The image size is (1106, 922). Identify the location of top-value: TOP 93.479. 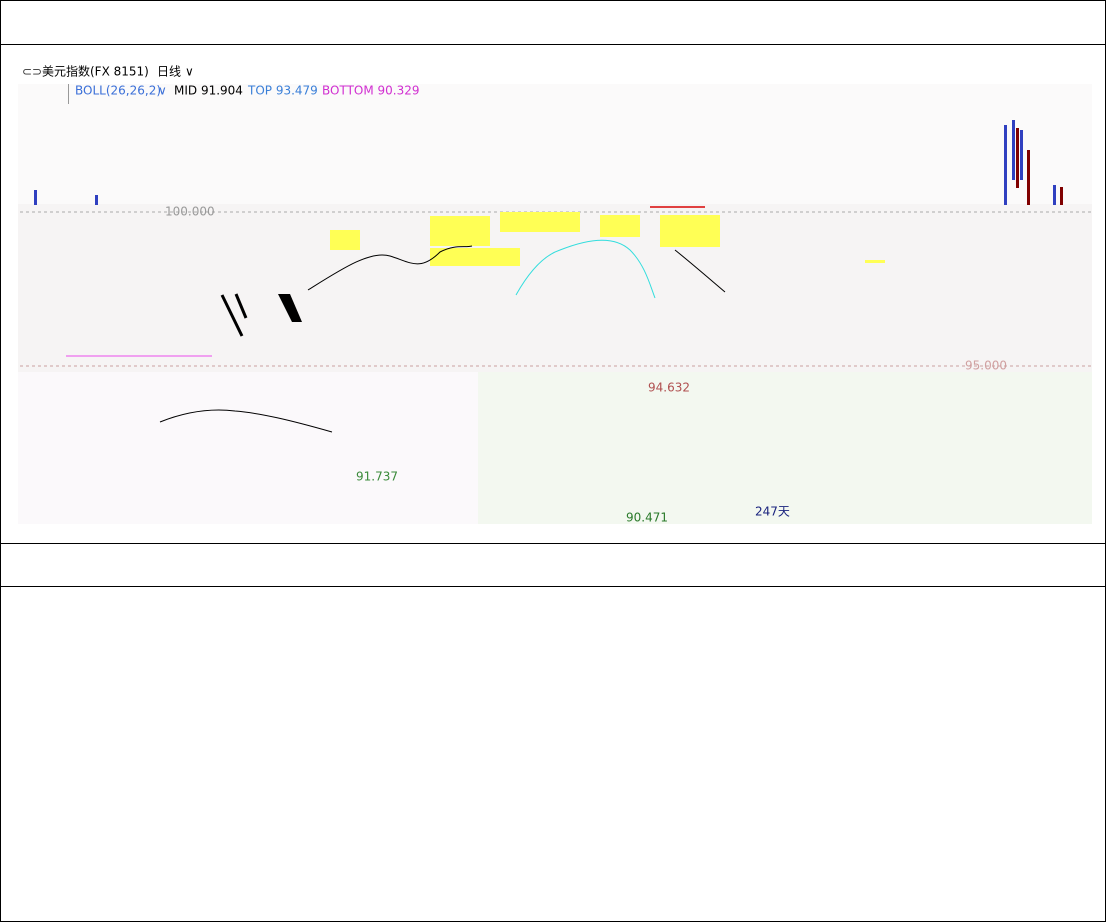
(282, 91).